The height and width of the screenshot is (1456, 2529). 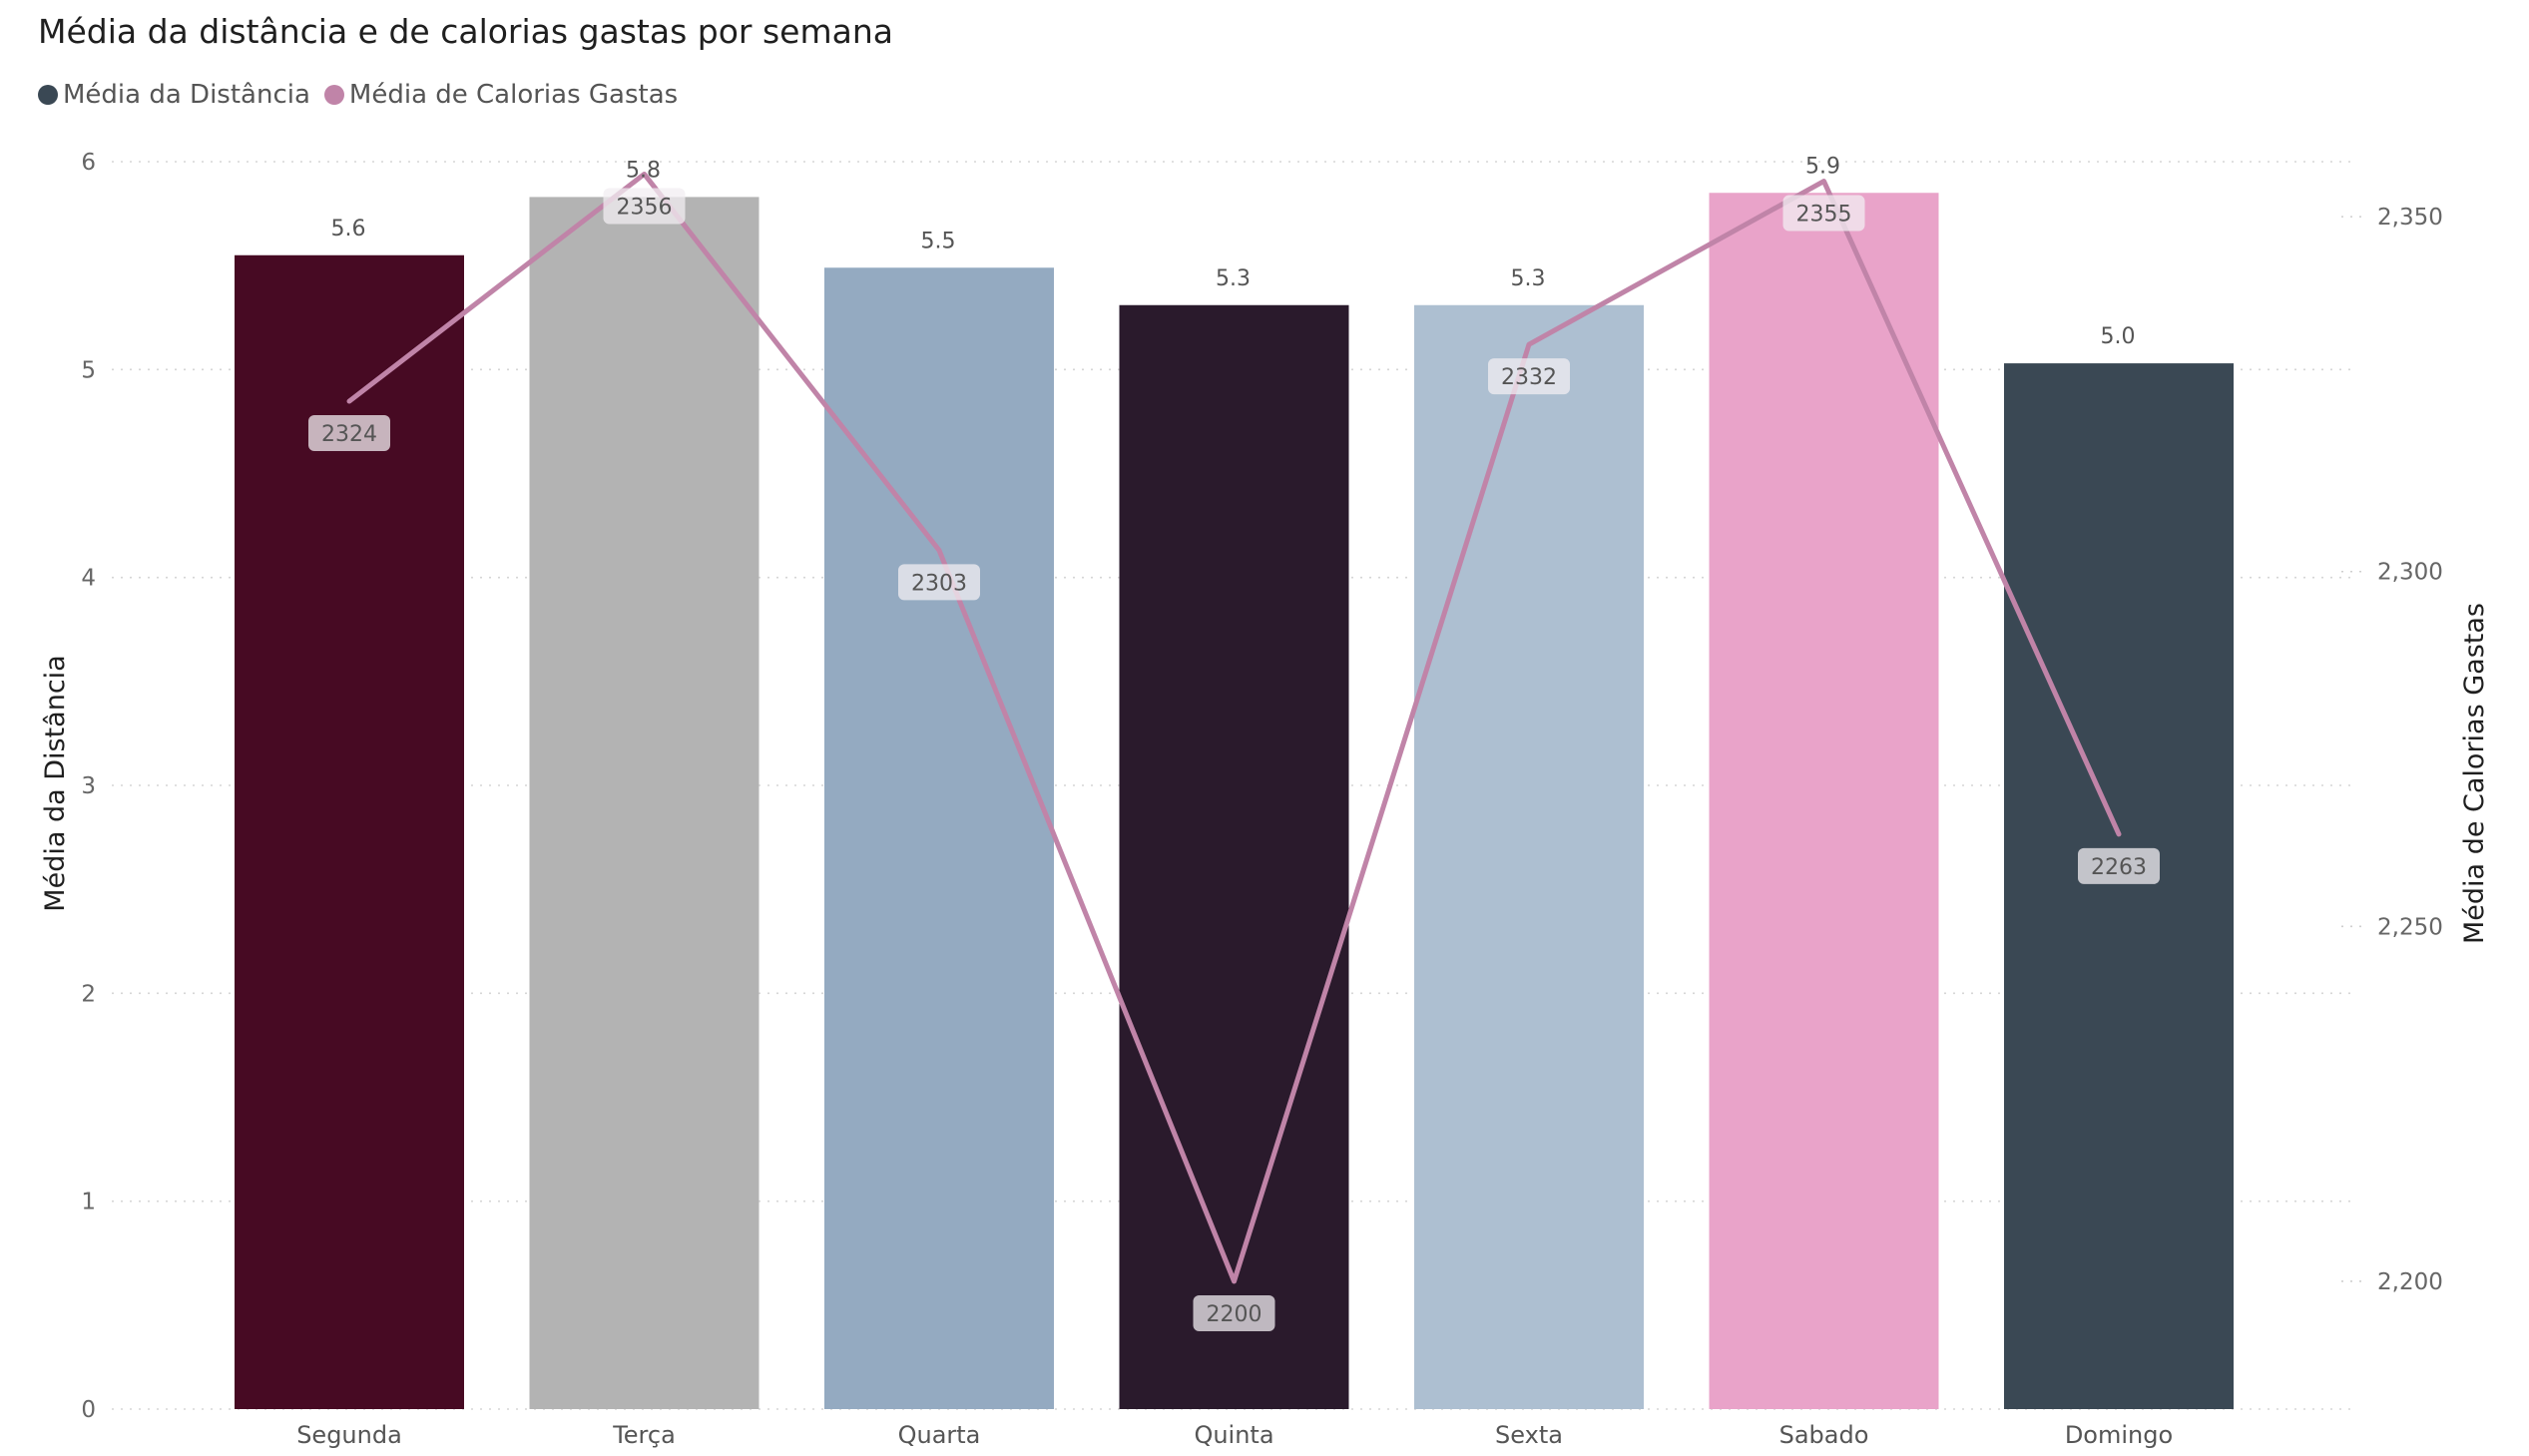 What do you see at coordinates (88, 370) in the screenshot?
I see `y-tick-label: 5` at bounding box center [88, 370].